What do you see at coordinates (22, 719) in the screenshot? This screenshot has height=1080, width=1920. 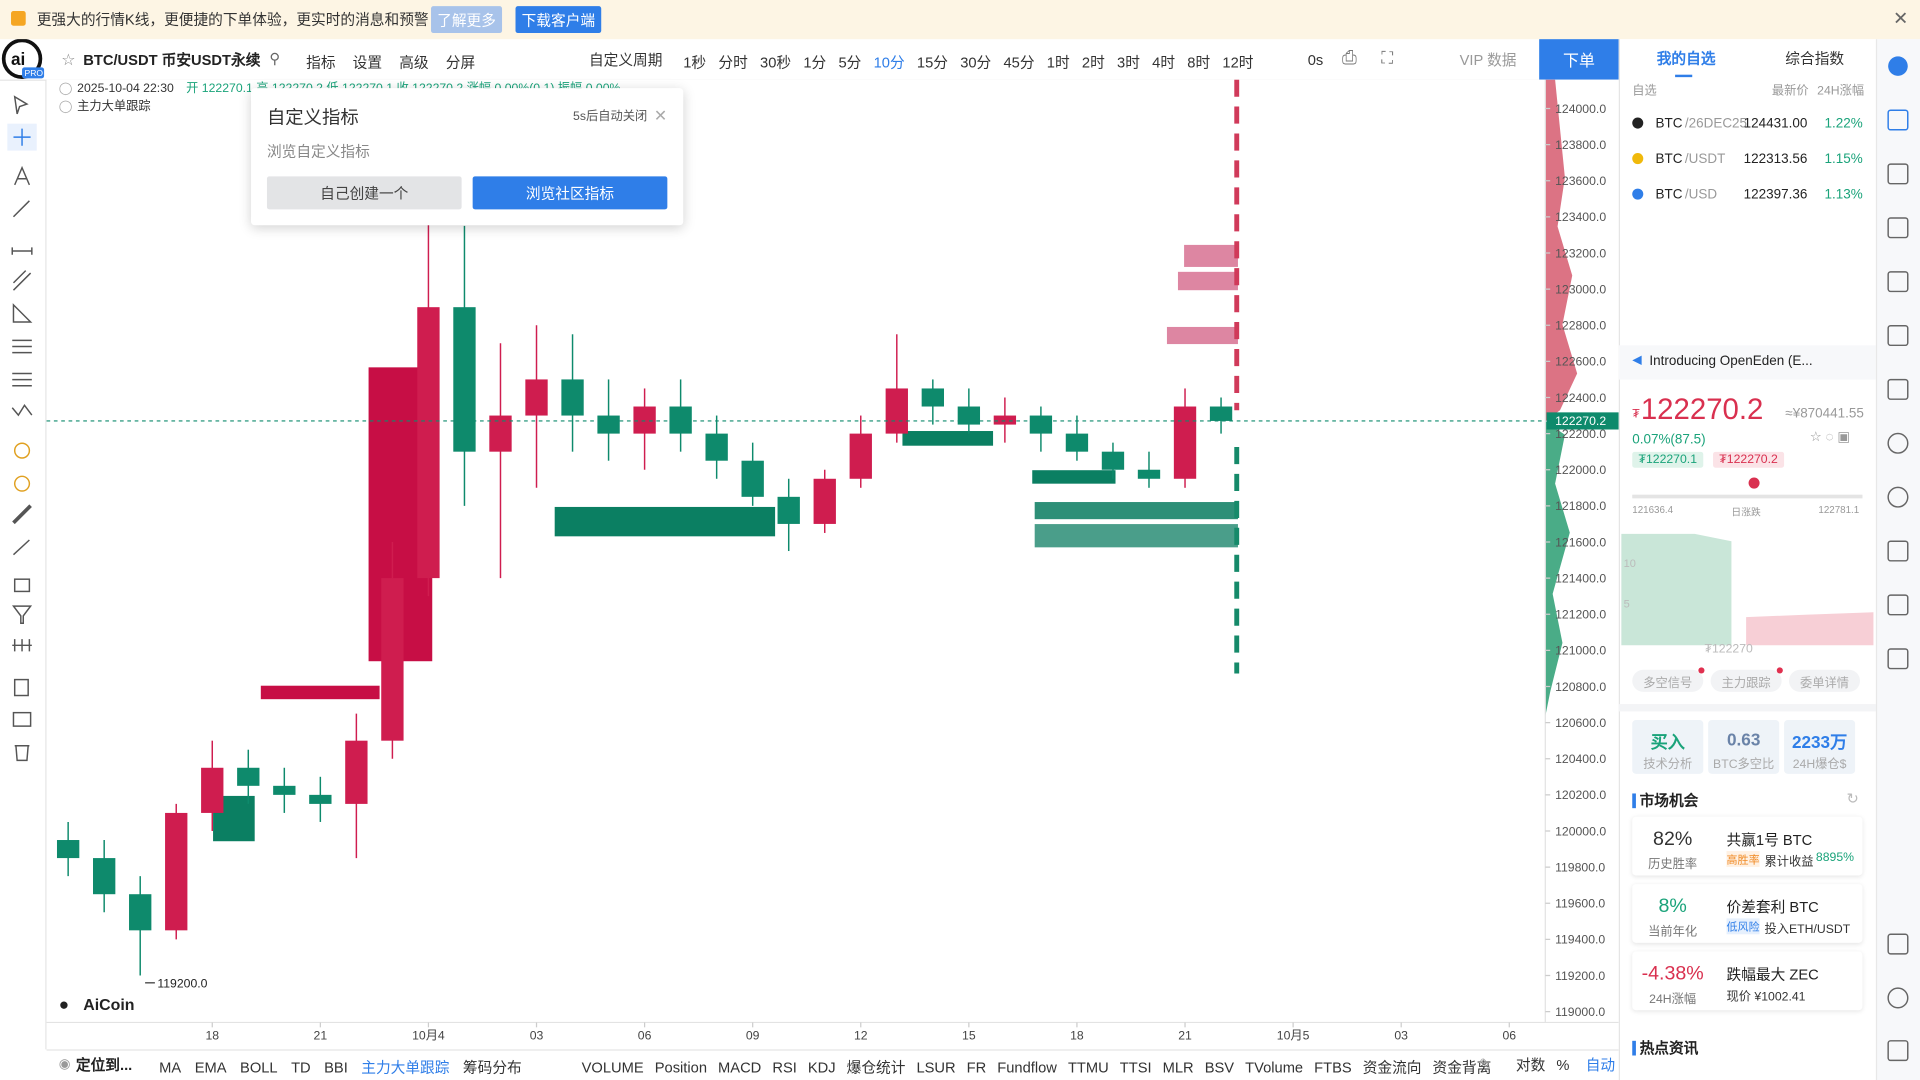 I see `settings-tool` at bounding box center [22, 719].